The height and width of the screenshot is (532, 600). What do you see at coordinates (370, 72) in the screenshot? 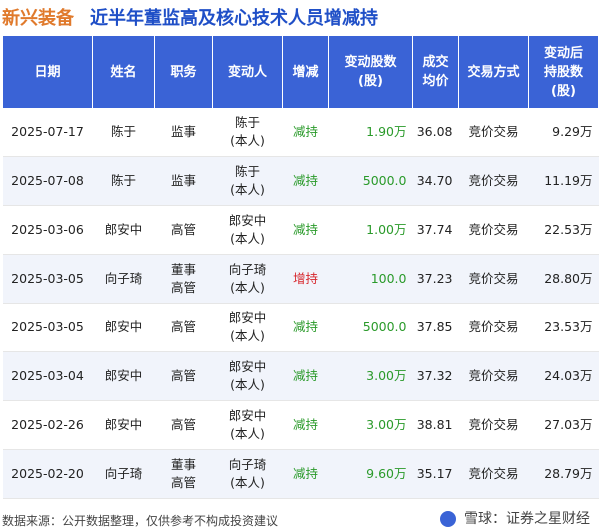
I see `column-header: 变动股数 (股)` at bounding box center [370, 72].